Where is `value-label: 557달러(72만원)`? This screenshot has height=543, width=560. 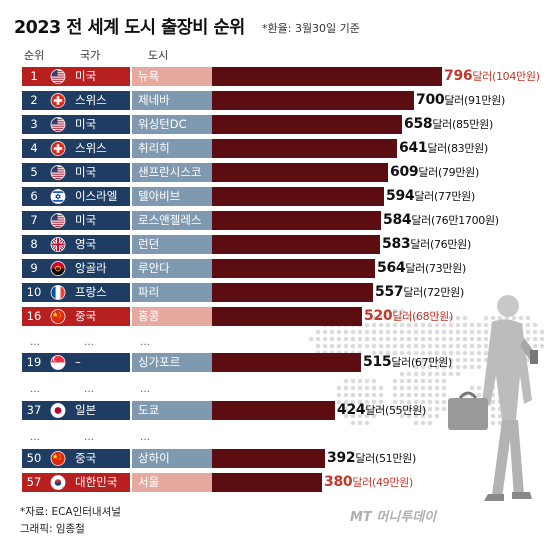
value-label: 557달러(72만원) is located at coordinates (419, 292).